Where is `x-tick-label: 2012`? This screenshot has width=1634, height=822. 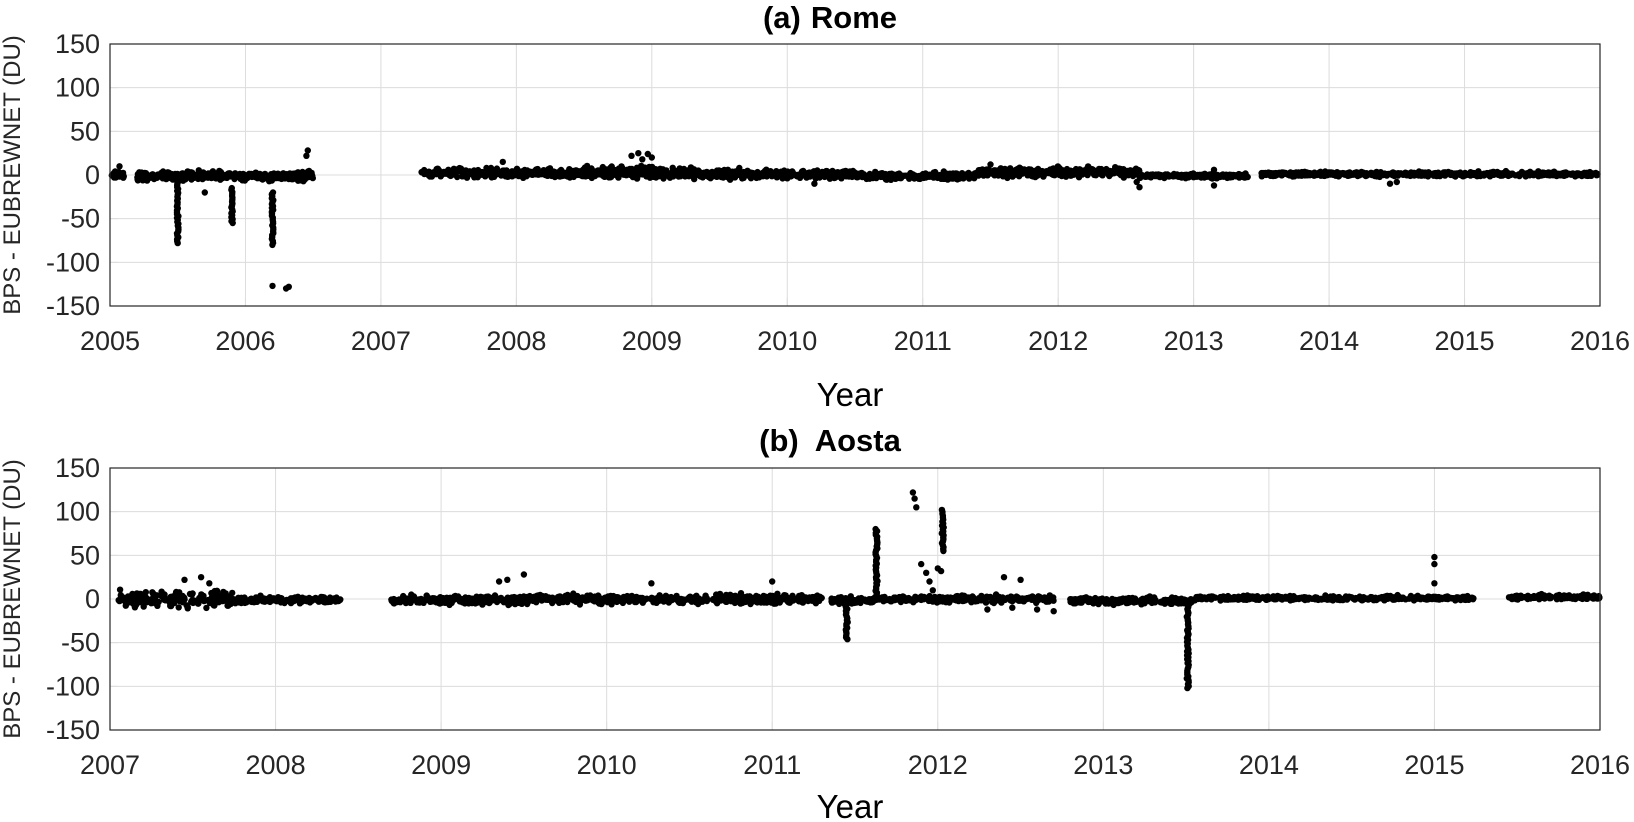
x-tick-label: 2012 is located at coordinates (1058, 341).